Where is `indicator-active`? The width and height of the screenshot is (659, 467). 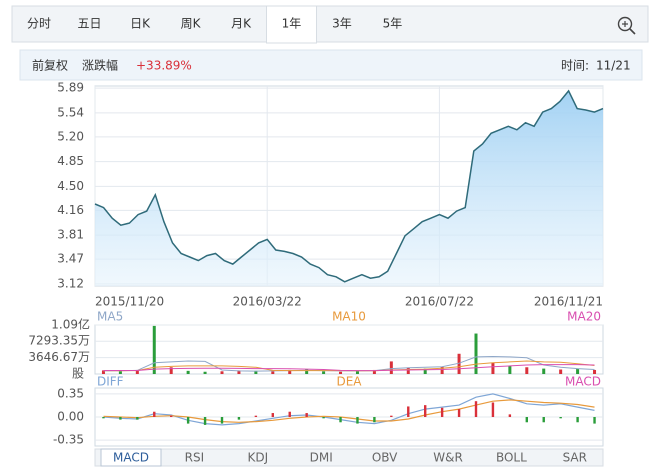
indicator-active is located at coordinates (131, 457).